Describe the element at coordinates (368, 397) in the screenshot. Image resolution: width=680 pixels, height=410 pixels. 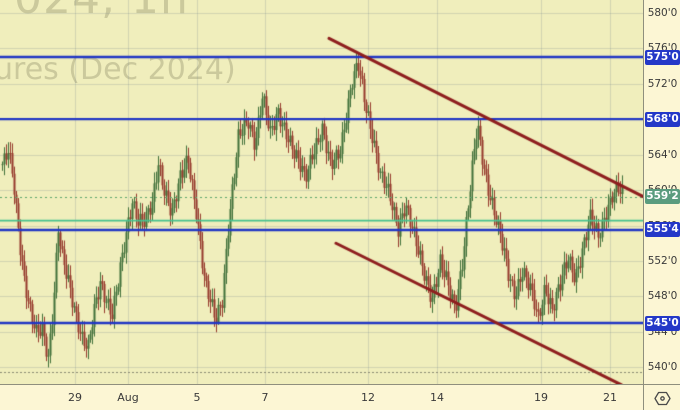
I see `time-tick-label: 12` at that location.